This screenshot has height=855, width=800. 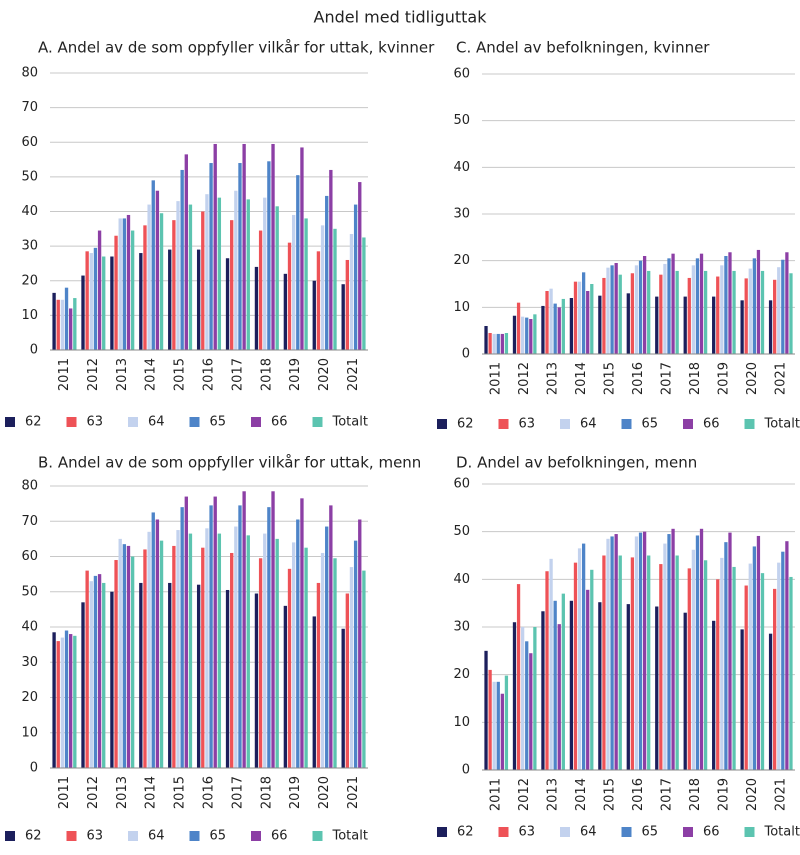 What do you see at coordinates (711, 424) in the screenshot?
I see `legend-label: 66` at bounding box center [711, 424].